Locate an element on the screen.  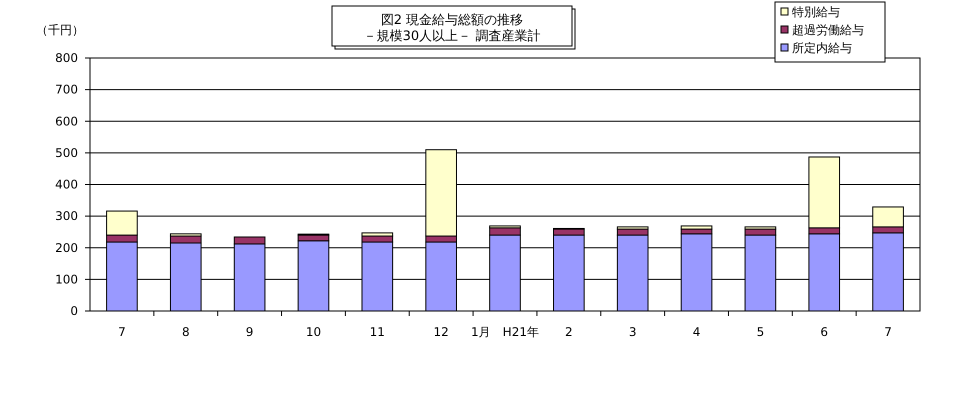
y-tick-label: 300 is located at coordinates (66, 216).